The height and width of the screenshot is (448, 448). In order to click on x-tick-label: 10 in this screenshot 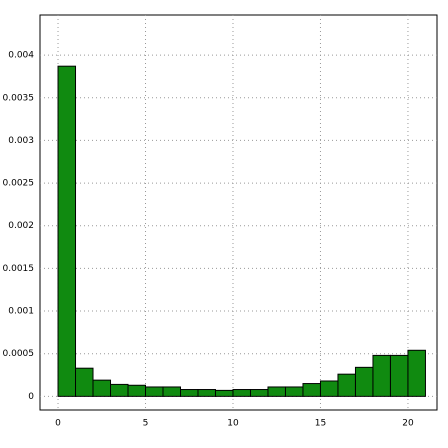, I will do `click(233, 424)`.